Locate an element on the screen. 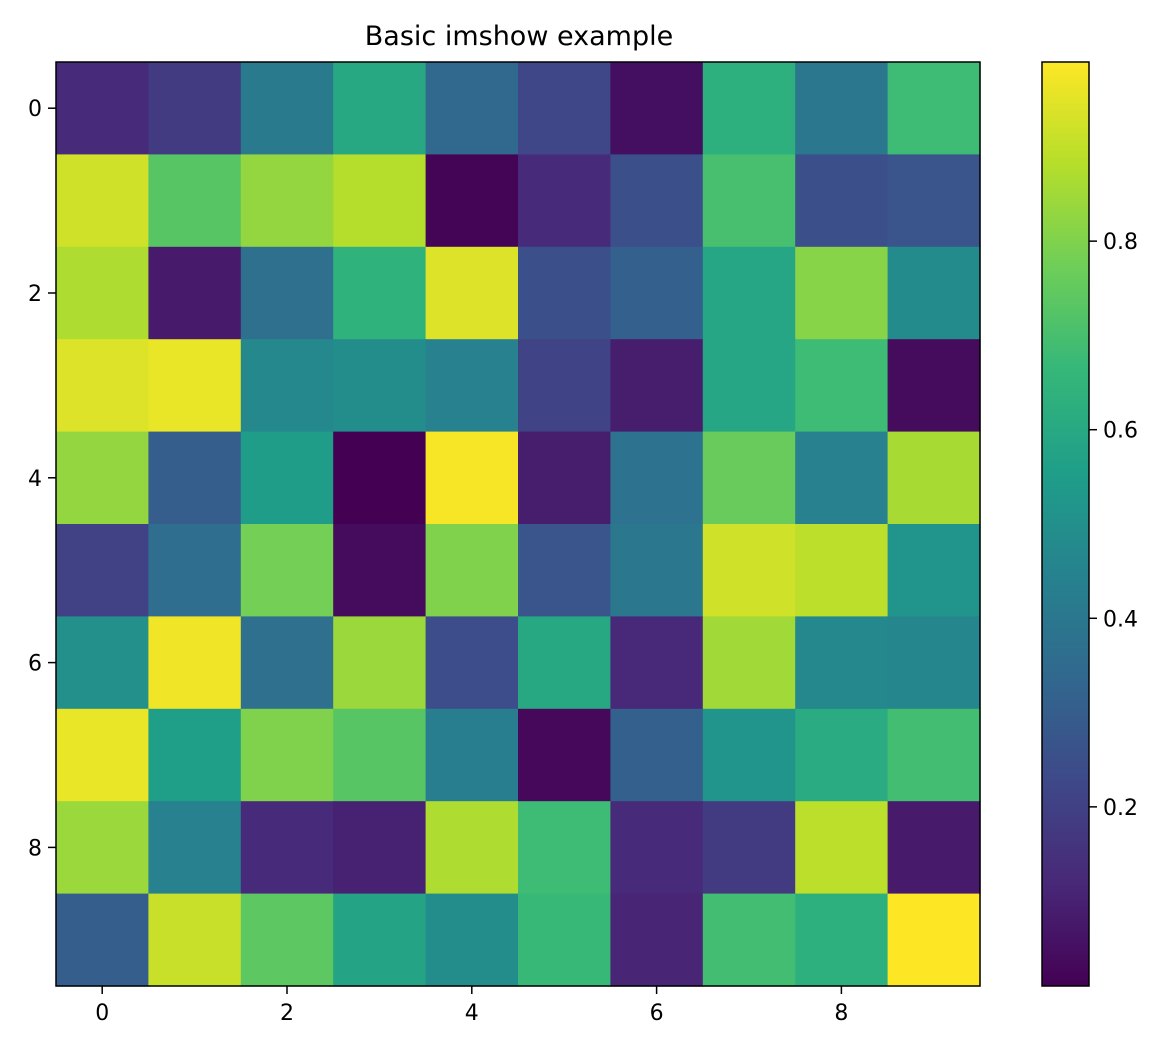 This screenshot has height=1054, width=1172. x-tick-label: 0 is located at coordinates (102, 1013).